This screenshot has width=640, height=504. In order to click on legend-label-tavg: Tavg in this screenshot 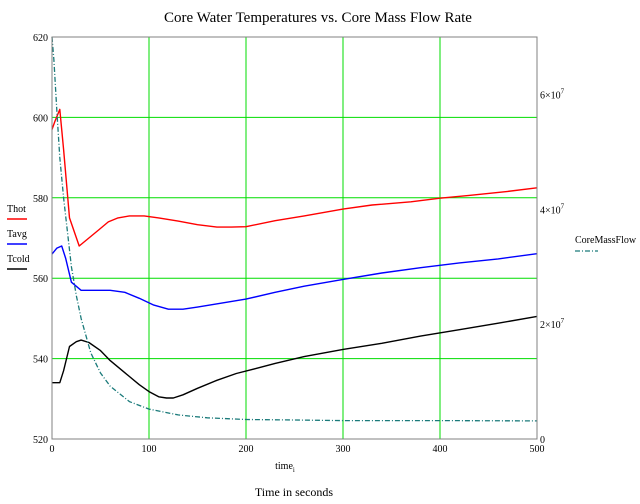, I will do `click(17, 234)`.